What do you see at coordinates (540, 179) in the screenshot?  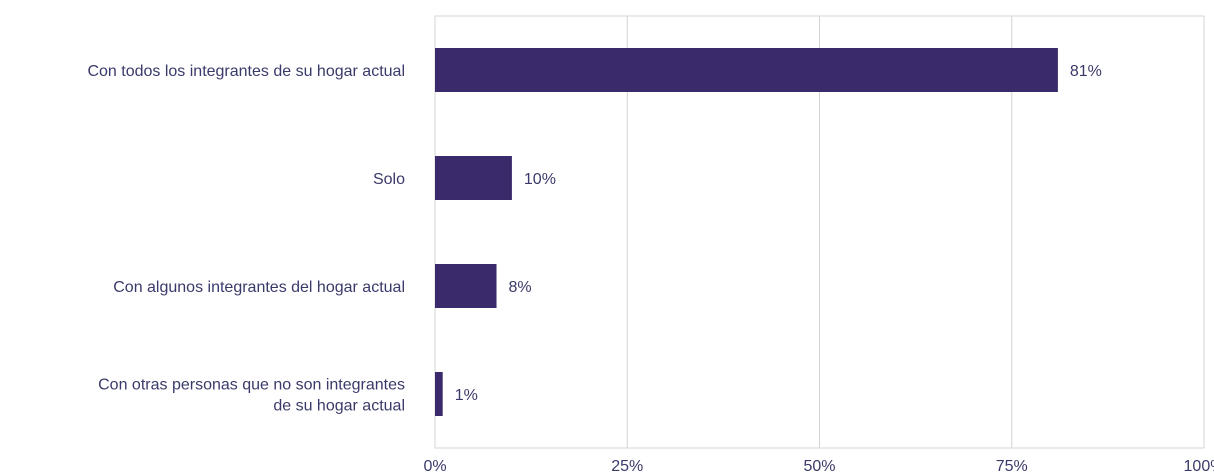 I see `data-label: 10%` at bounding box center [540, 179].